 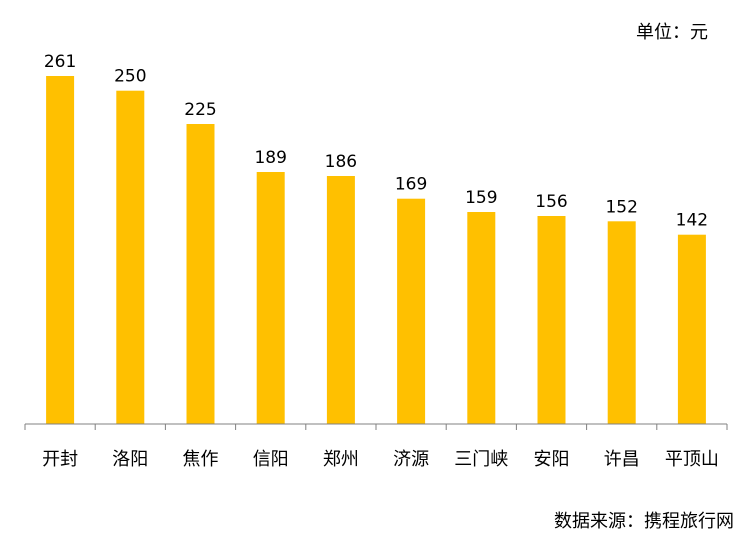 I want to click on data-label: 159, so click(x=481, y=198).